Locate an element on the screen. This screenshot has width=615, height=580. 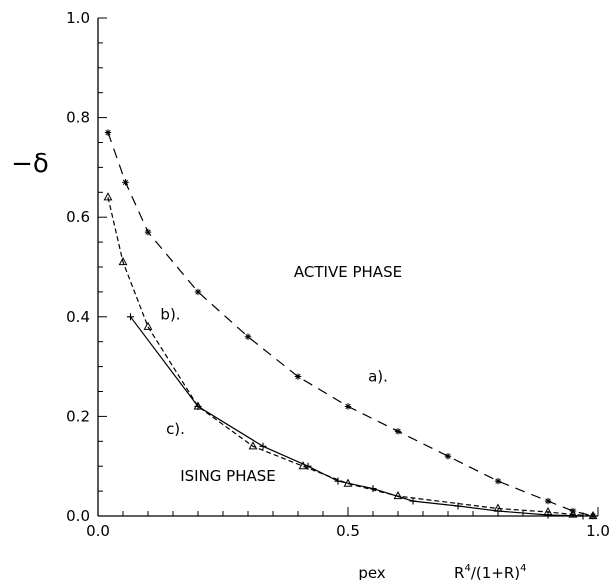
y-tick-label: 0.4 is located at coordinates (78, 317).